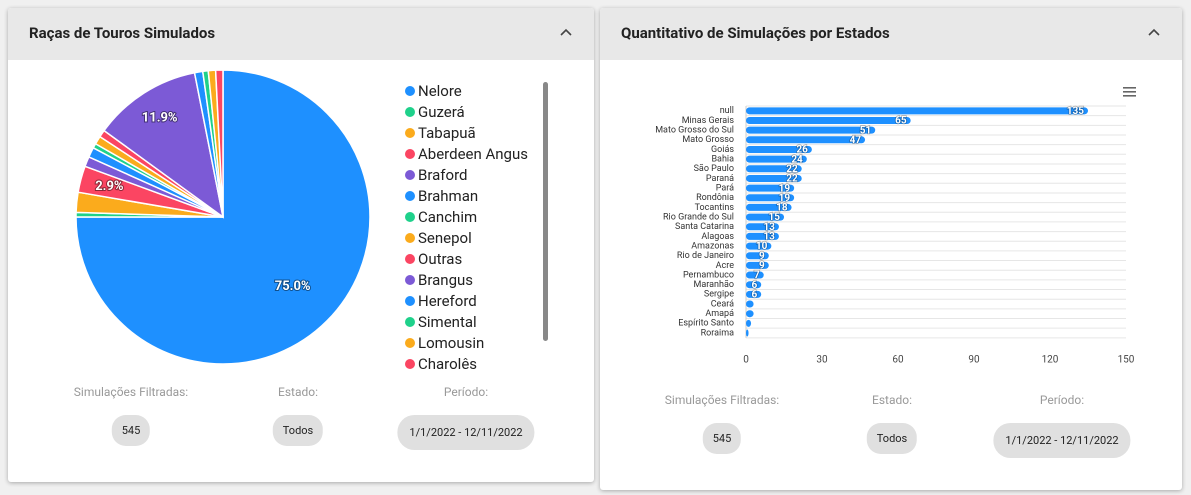 The image size is (1191, 495). I want to click on bar-label: 135, so click(1075, 111).